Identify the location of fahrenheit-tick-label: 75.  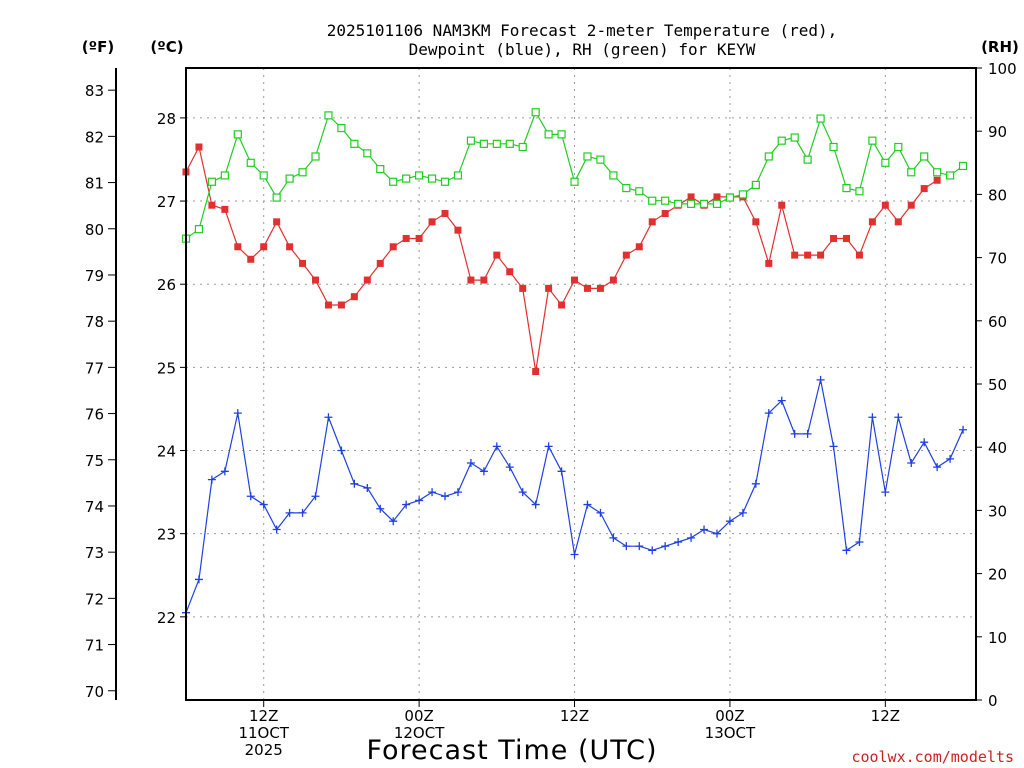
(94, 461).